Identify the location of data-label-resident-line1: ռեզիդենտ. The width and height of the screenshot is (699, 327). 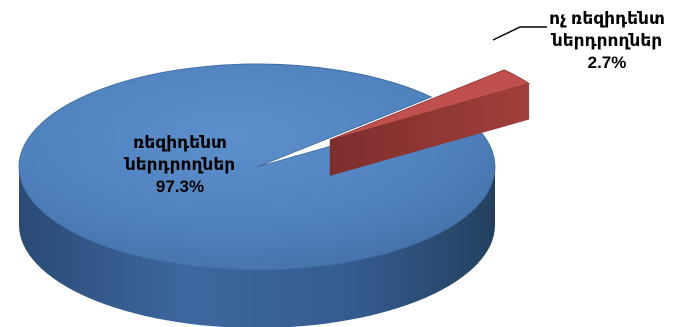
(180, 142).